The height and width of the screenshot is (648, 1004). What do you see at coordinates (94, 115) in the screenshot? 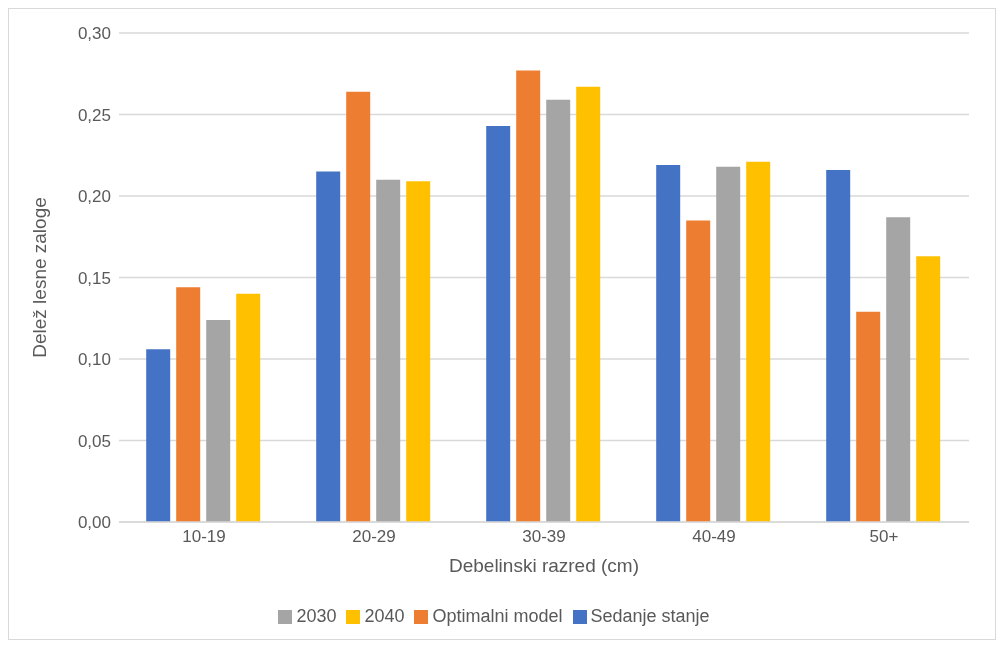
I see `y-tick-label: 0,25` at bounding box center [94, 115].